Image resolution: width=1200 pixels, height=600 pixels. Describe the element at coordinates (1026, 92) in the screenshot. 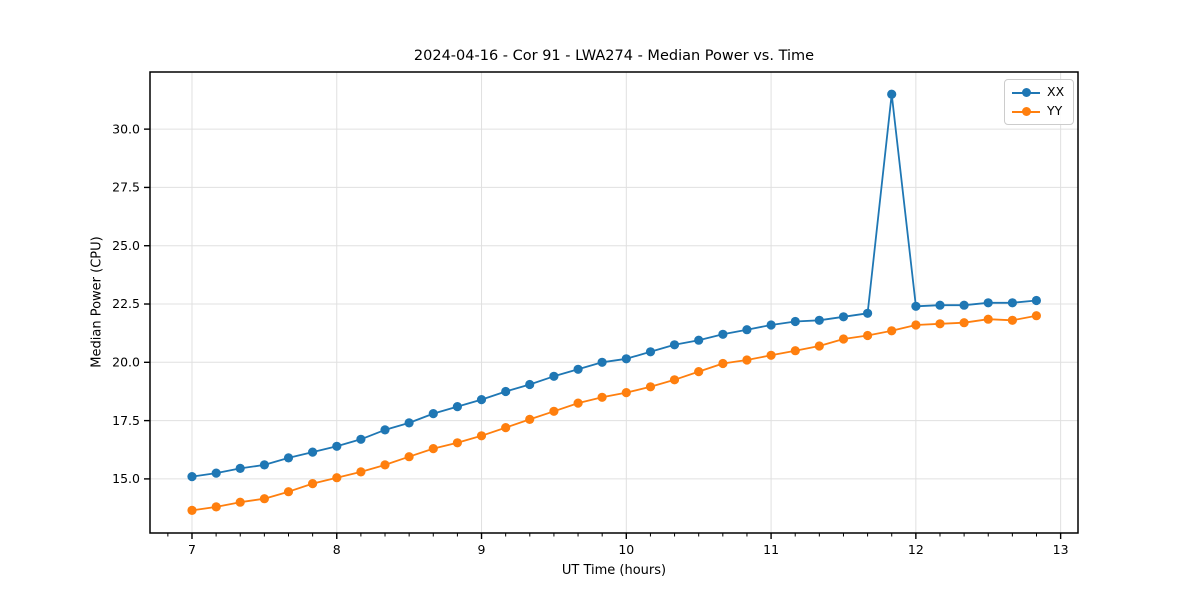

I see `line-marker-swatch-xx-icon` at that location.